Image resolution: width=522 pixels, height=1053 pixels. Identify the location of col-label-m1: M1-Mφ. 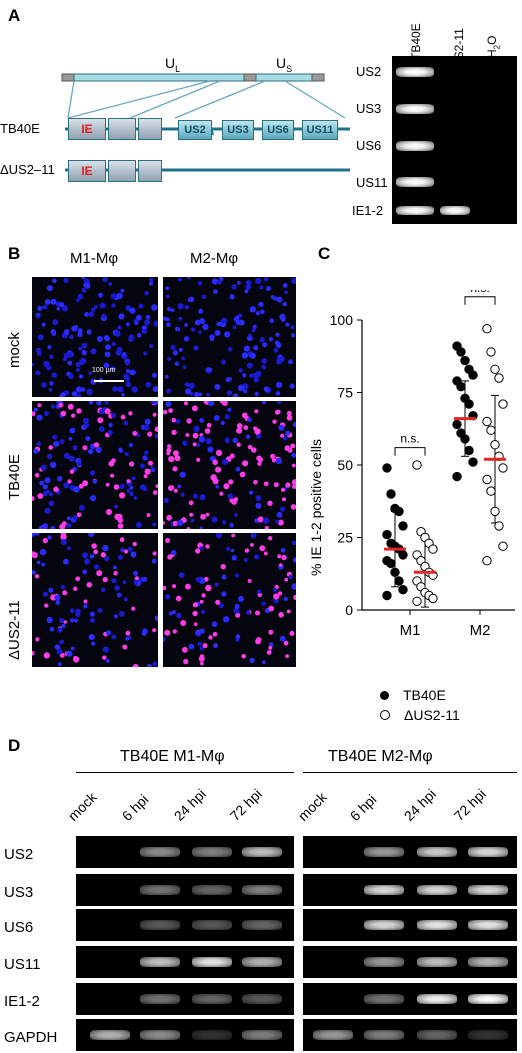
(94, 258).